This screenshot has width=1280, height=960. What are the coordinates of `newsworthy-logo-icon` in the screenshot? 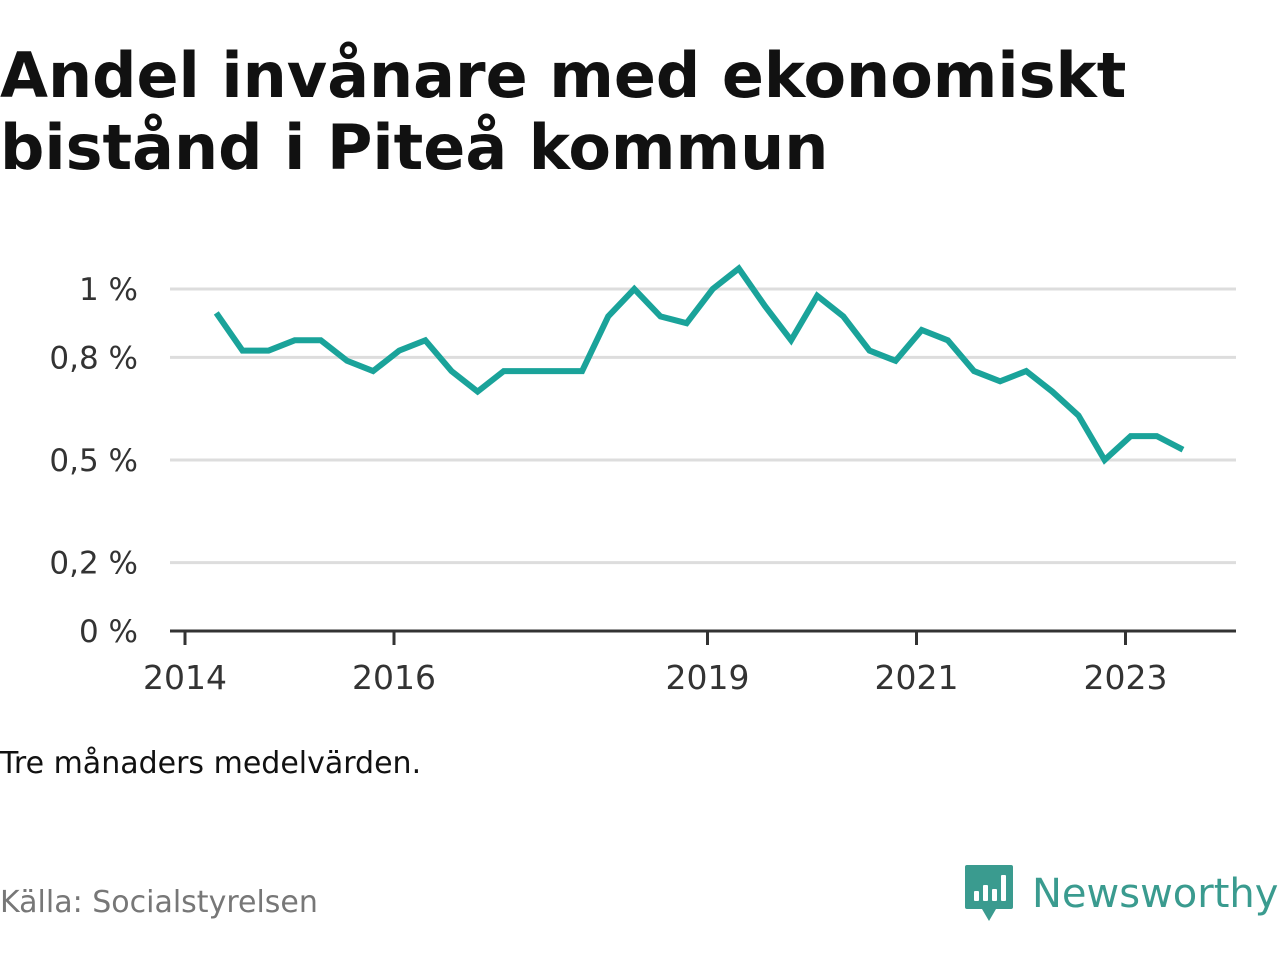 It's located at (989, 893).